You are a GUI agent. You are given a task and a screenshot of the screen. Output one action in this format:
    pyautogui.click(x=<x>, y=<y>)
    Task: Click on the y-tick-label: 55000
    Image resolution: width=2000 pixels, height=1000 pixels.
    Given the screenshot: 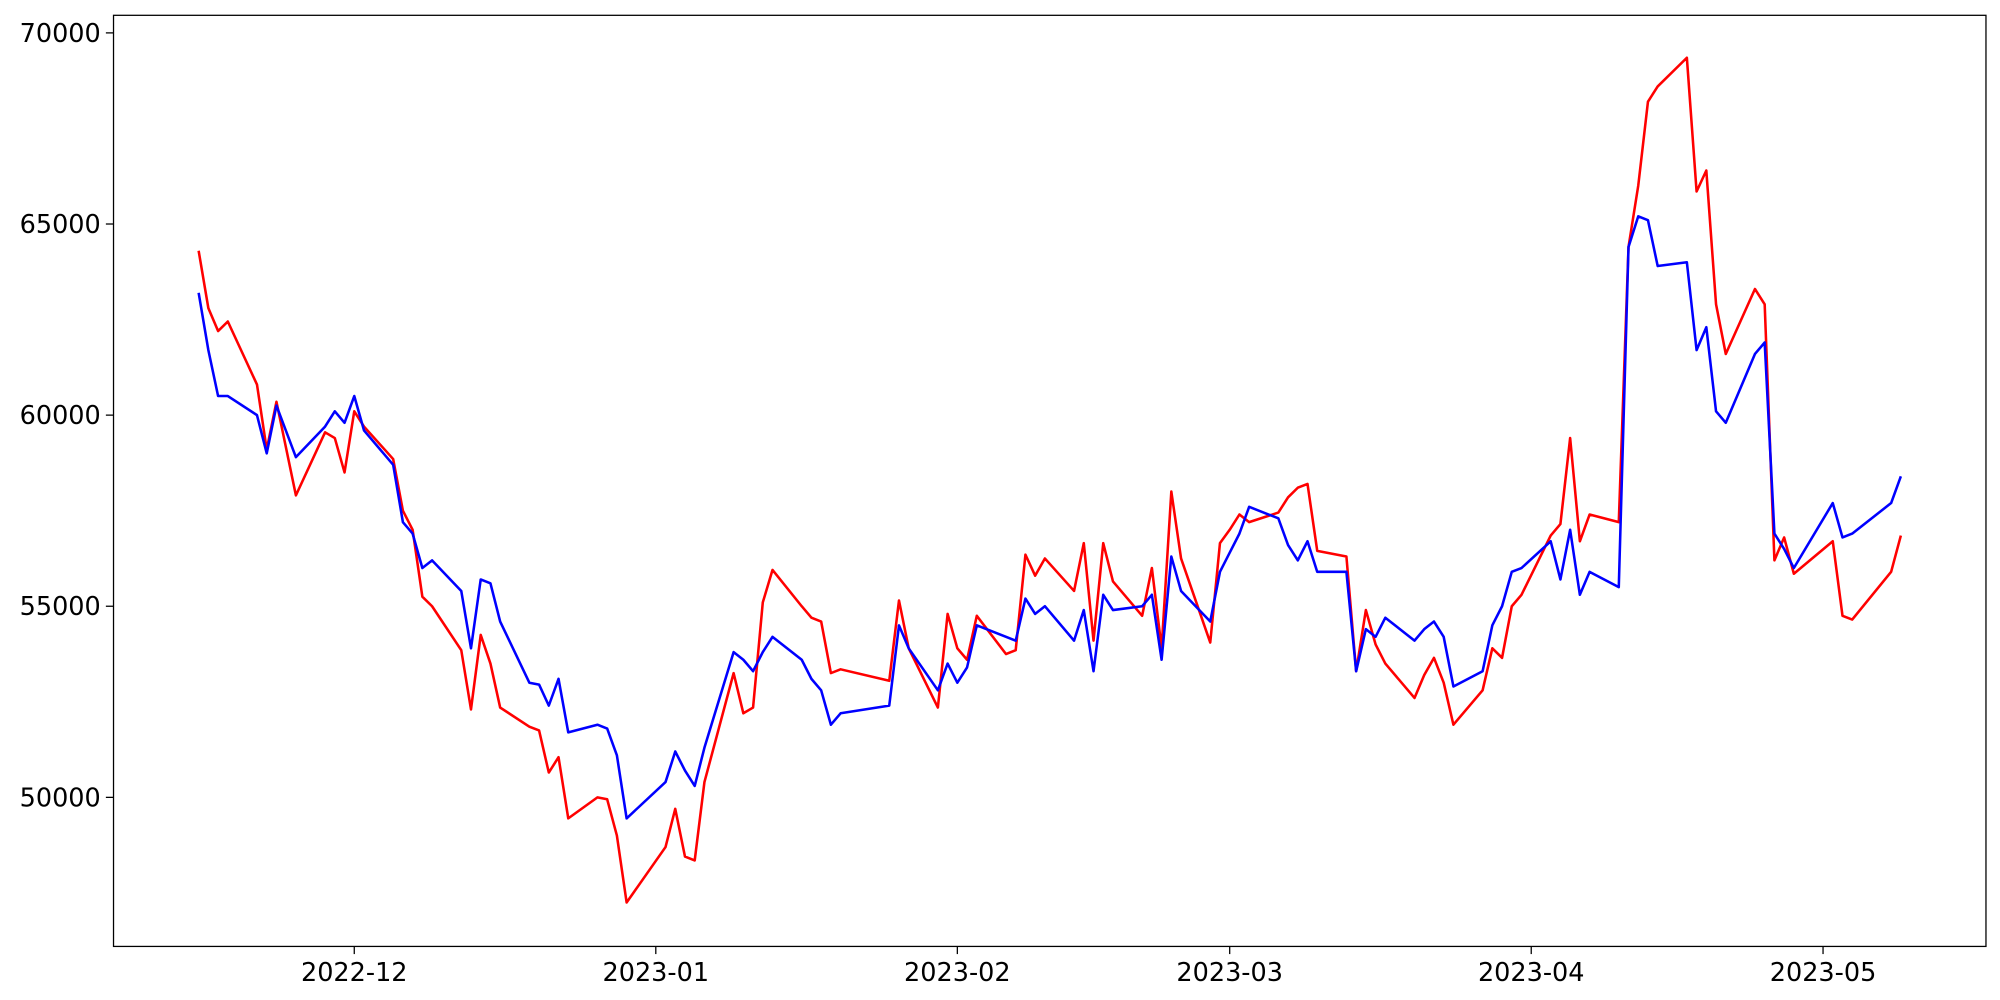 What is the action you would take?
    pyautogui.click(x=60, y=607)
    